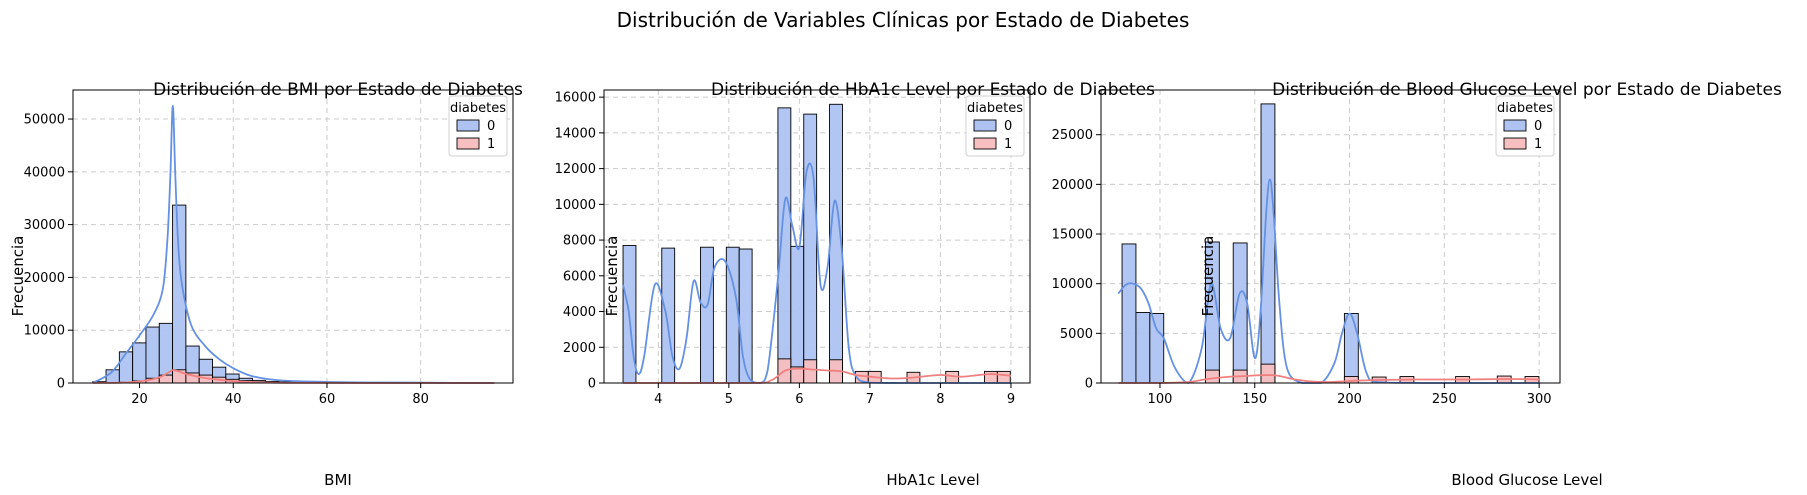  What do you see at coordinates (799, 399) in the screenshot?
I see `x-tick-label: 6` at bounding box center [799, 399].